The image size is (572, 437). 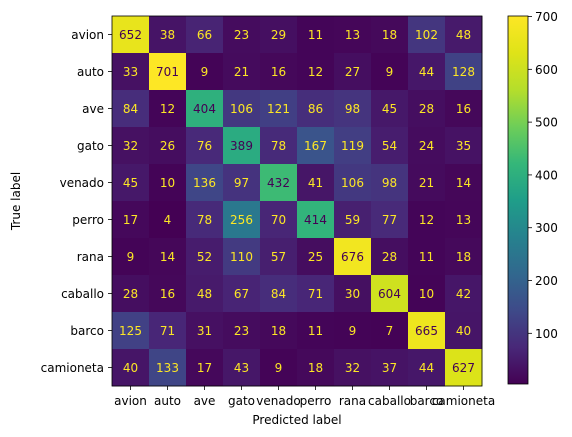 I want to click on cell-value-6-8: 11, so click(x=426, y=257).